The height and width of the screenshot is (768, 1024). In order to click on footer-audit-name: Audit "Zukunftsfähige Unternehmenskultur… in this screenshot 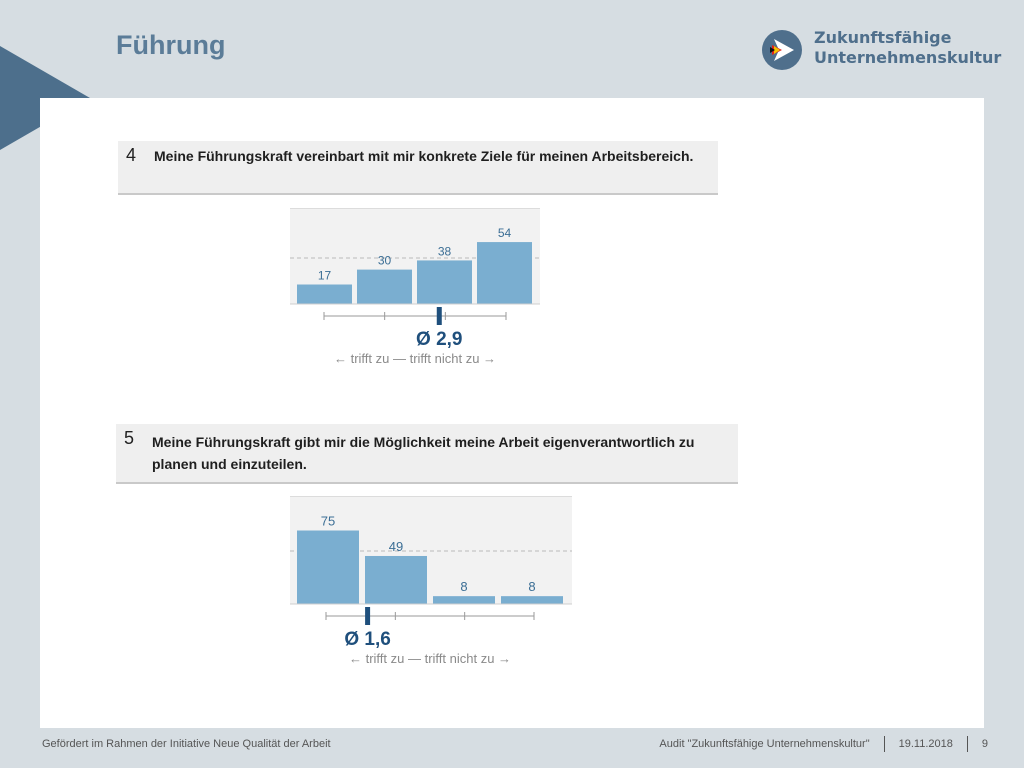, I will do `click(764, 744)`.